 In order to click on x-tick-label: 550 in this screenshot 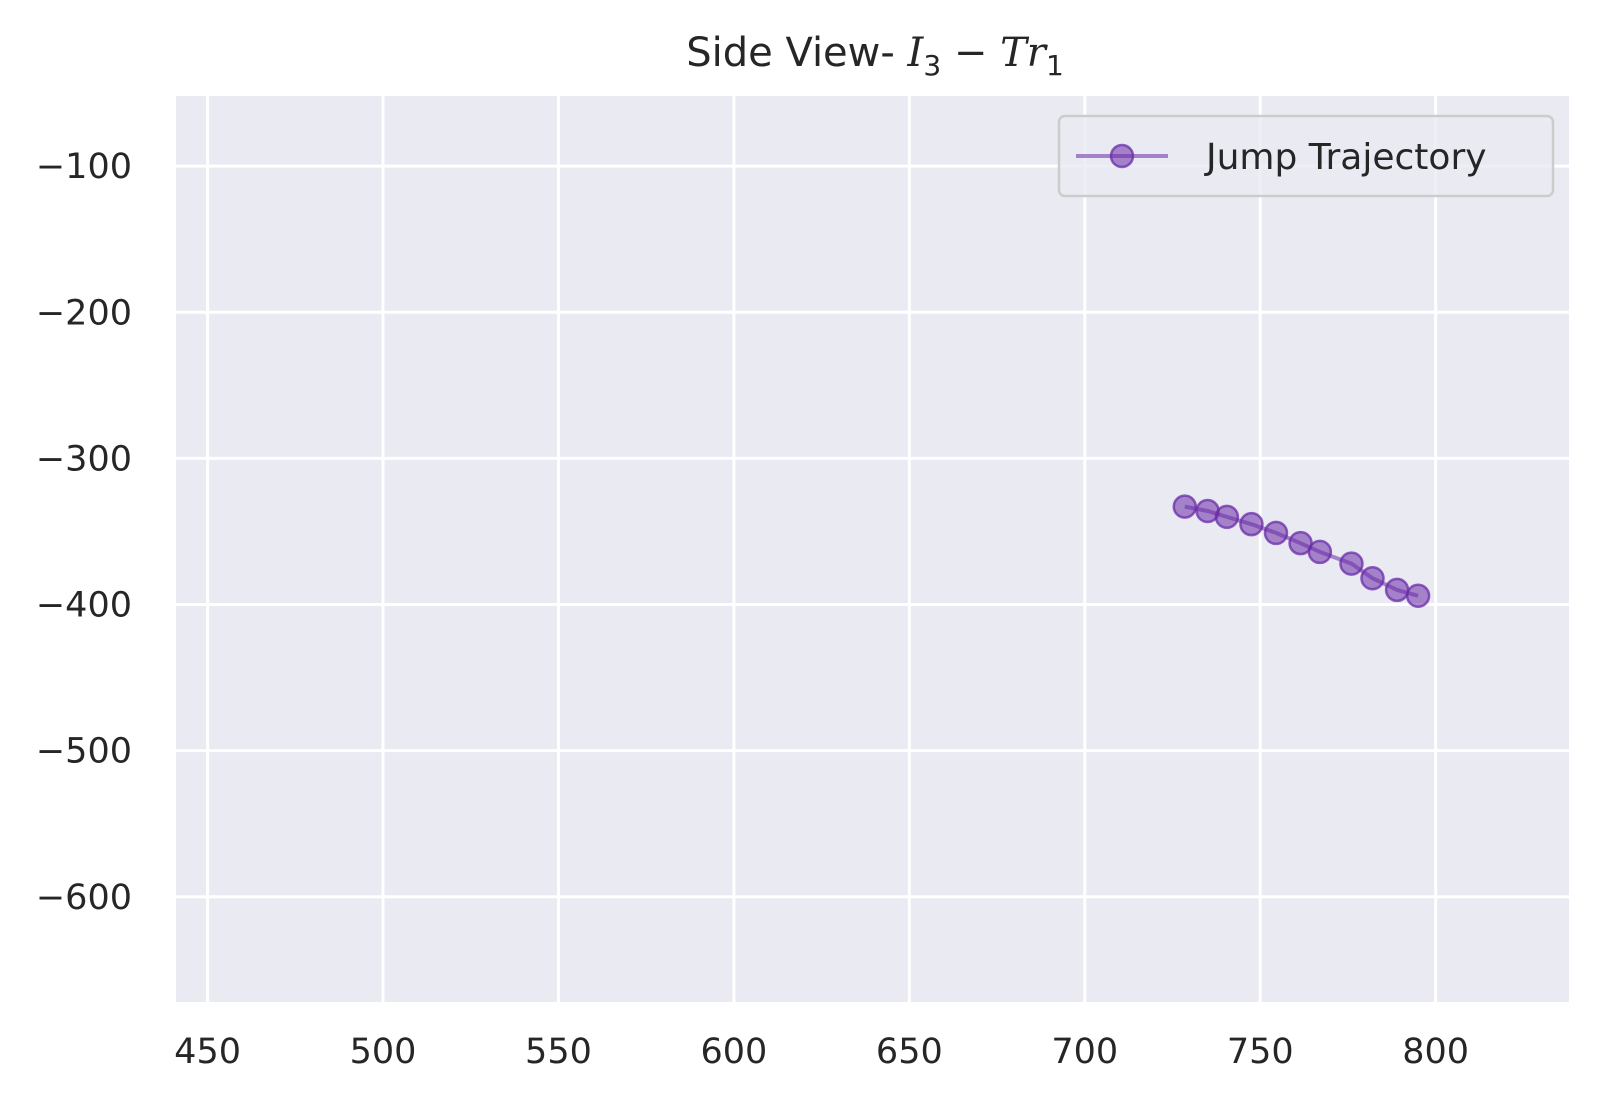, I will do `click(558, 1052)`.